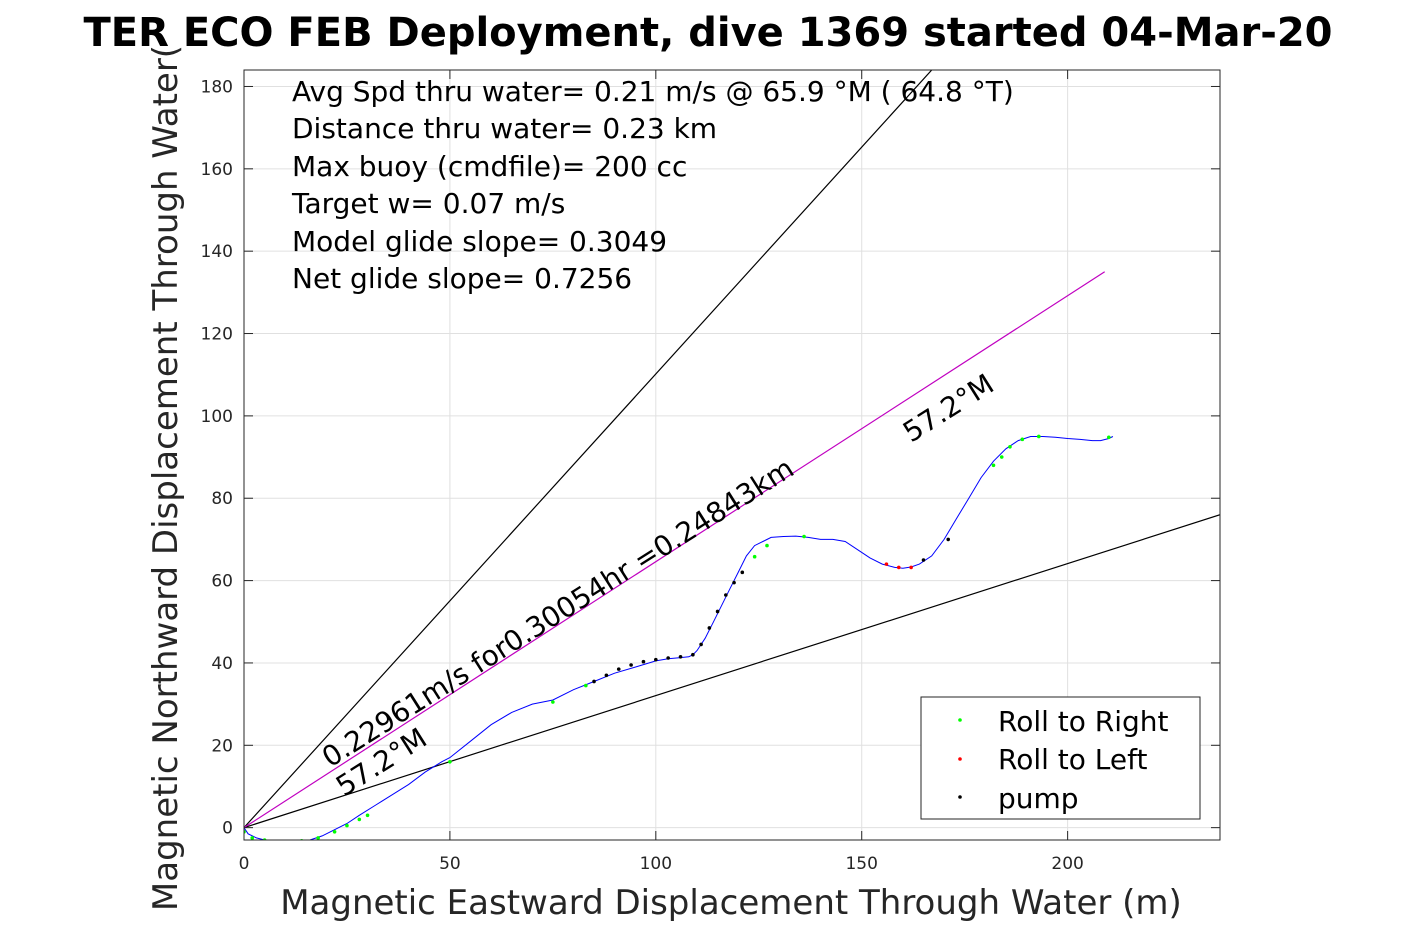  What do you see at coordinates (222, 746) in the screenshot?
I see `y-tick-label: 20` at bounding box center [222, 746].